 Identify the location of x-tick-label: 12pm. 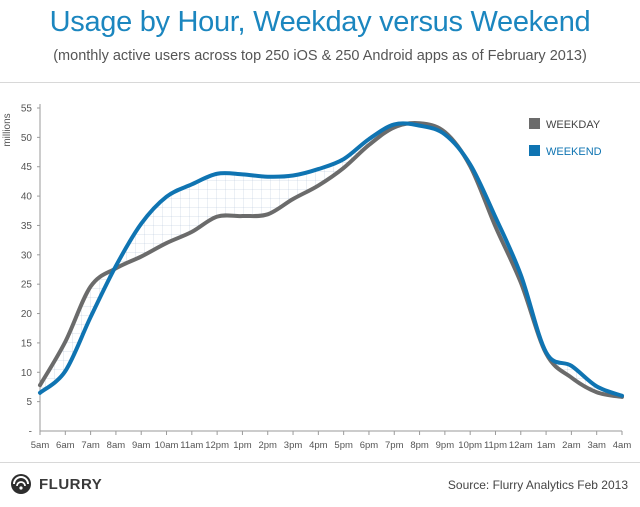
(217, 445).